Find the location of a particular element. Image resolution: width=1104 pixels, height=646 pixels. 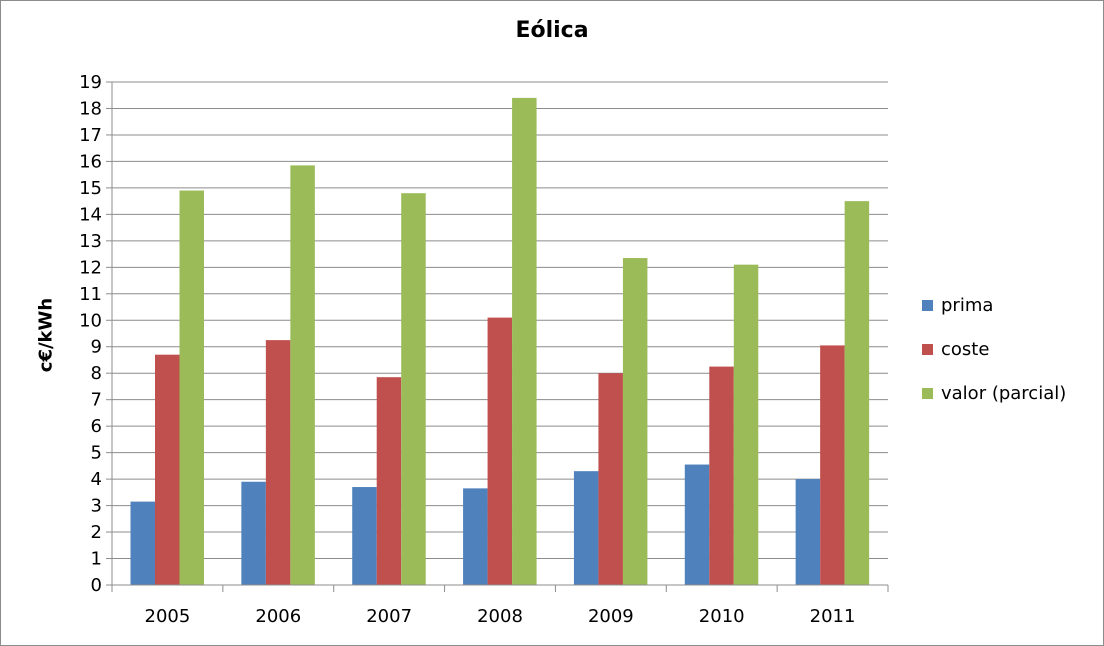

y-tick-label: 12 is located at coordinates (90, 267).